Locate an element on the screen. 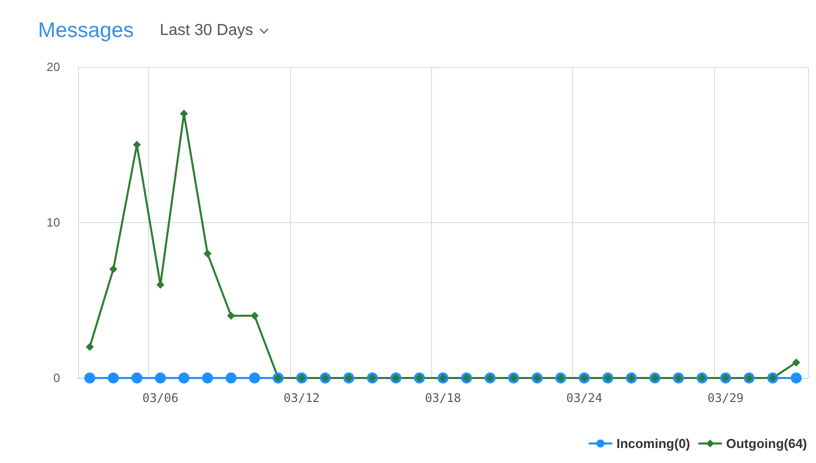 The height and width of the screenshot is (463, 816). y-tick-label: 0 is located at coordinates (56, 378).